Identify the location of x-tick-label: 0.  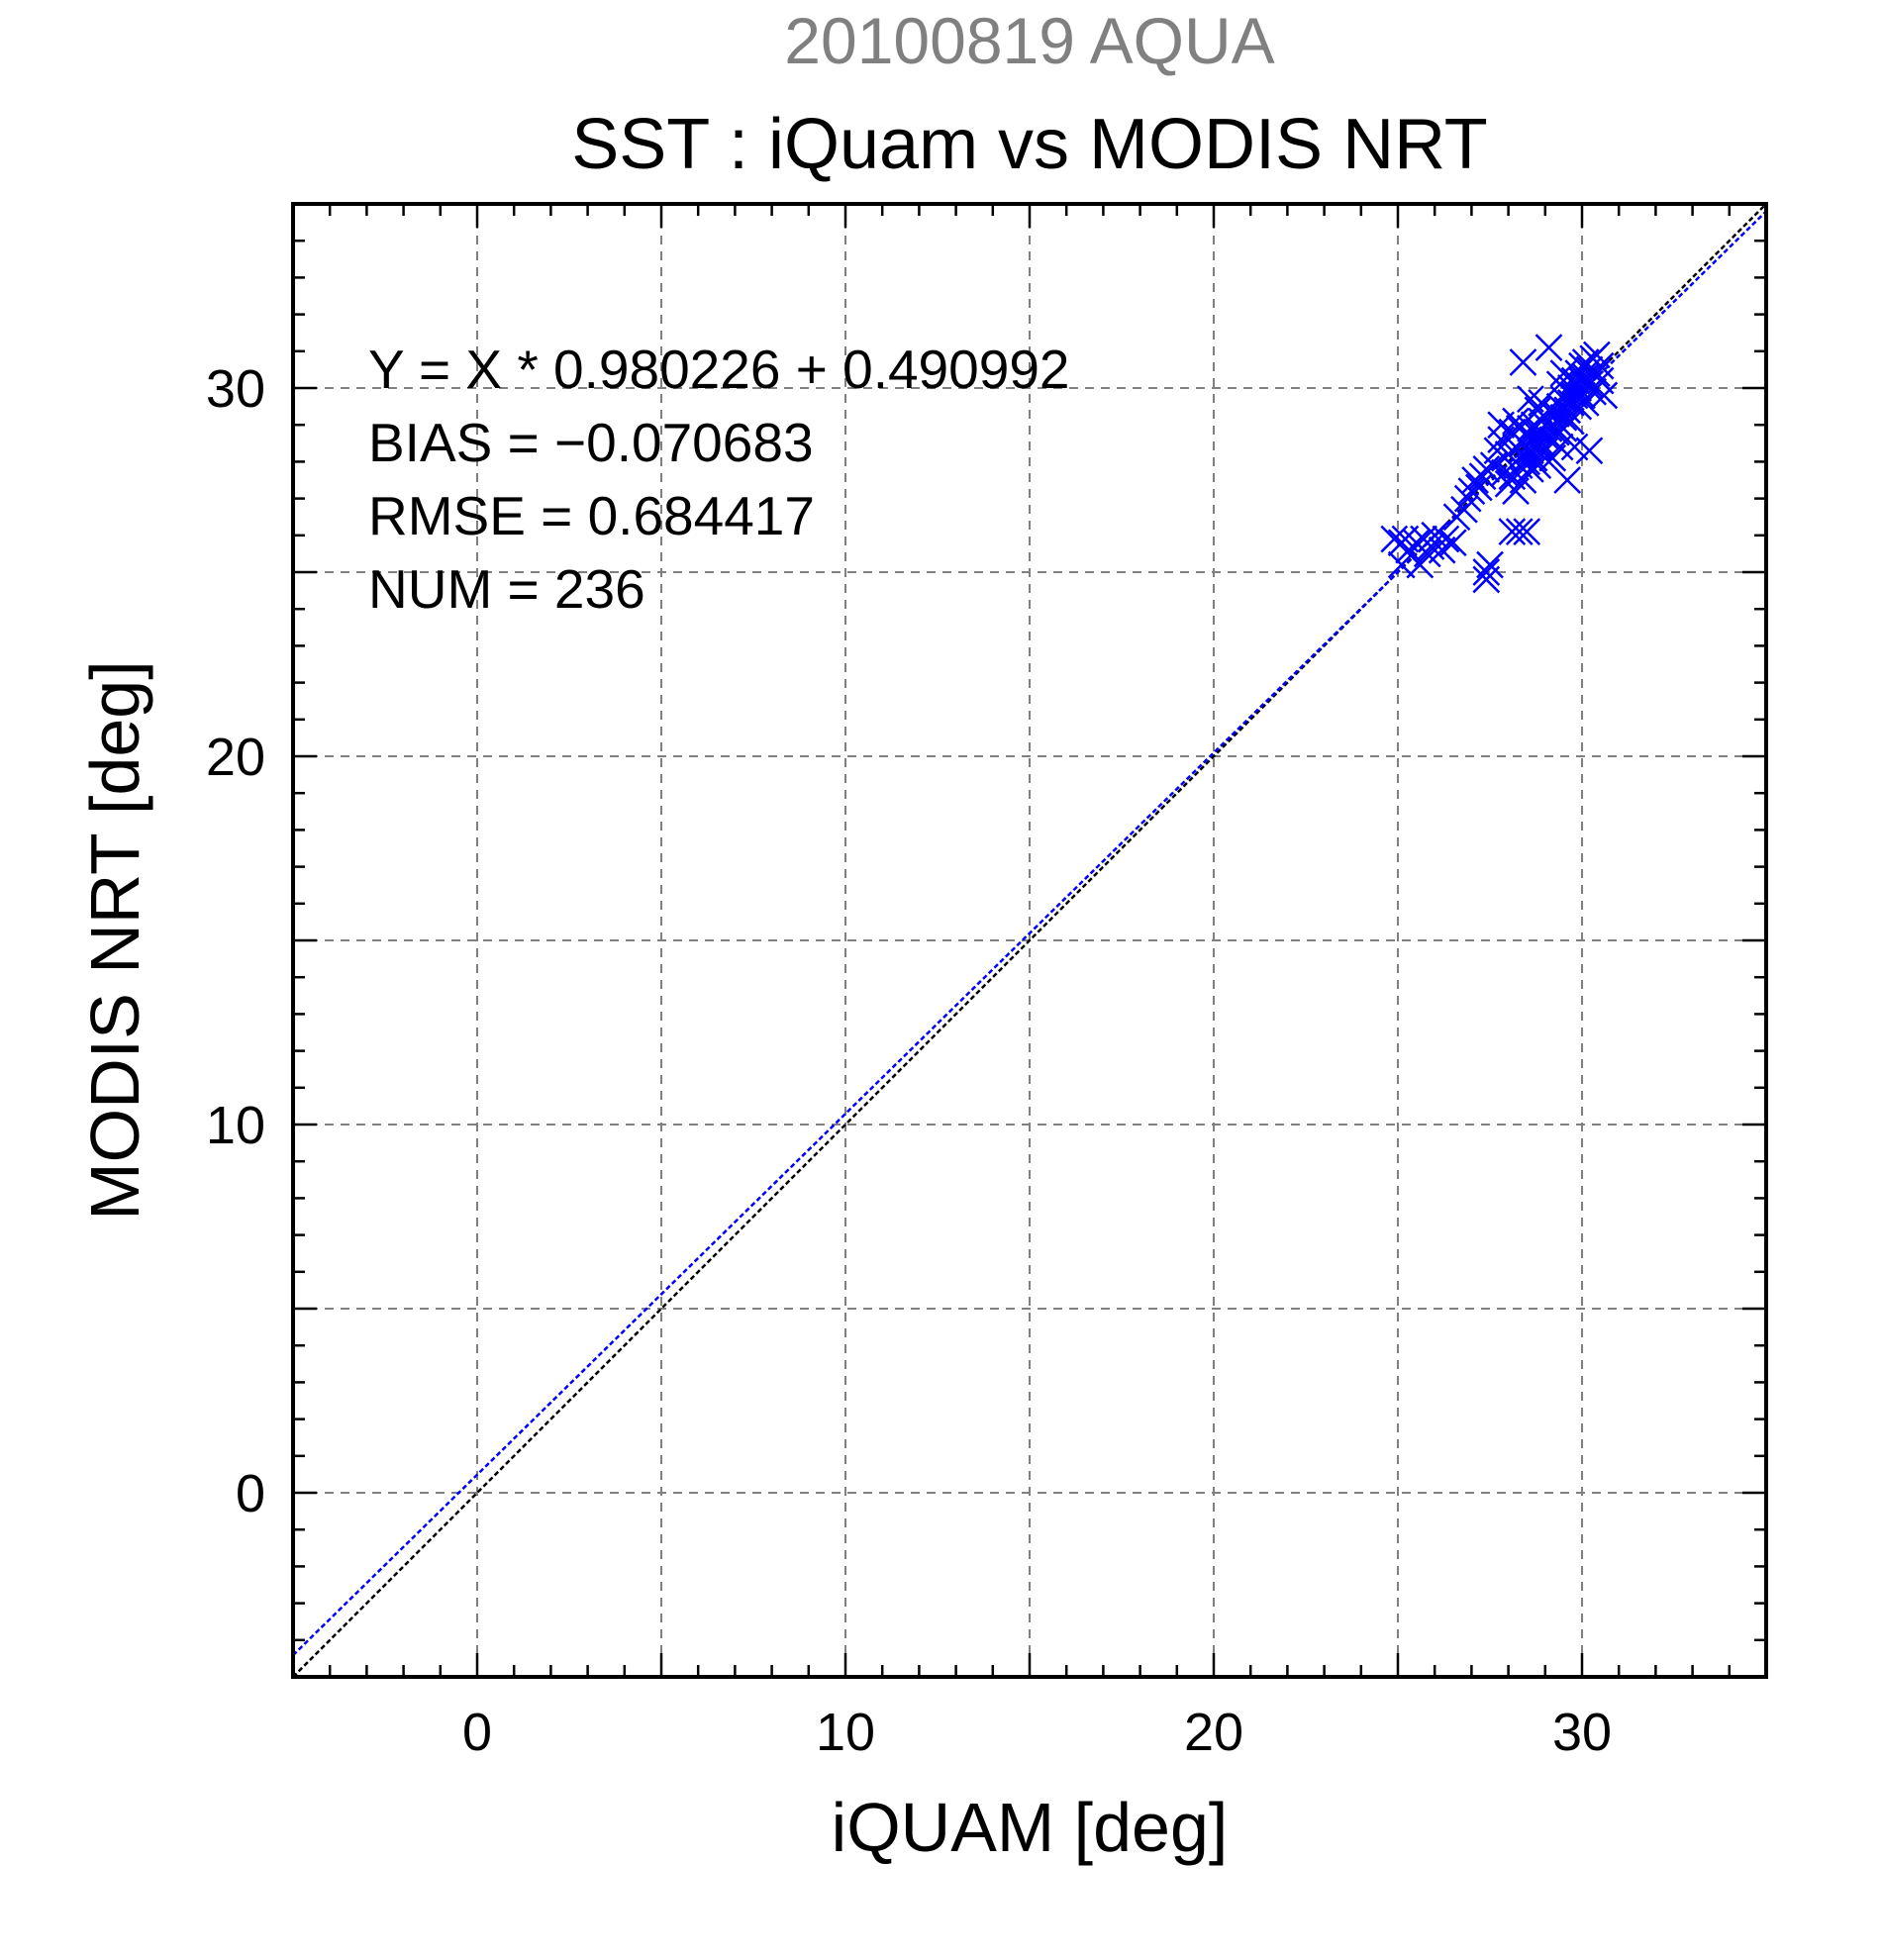
(477, 1732).